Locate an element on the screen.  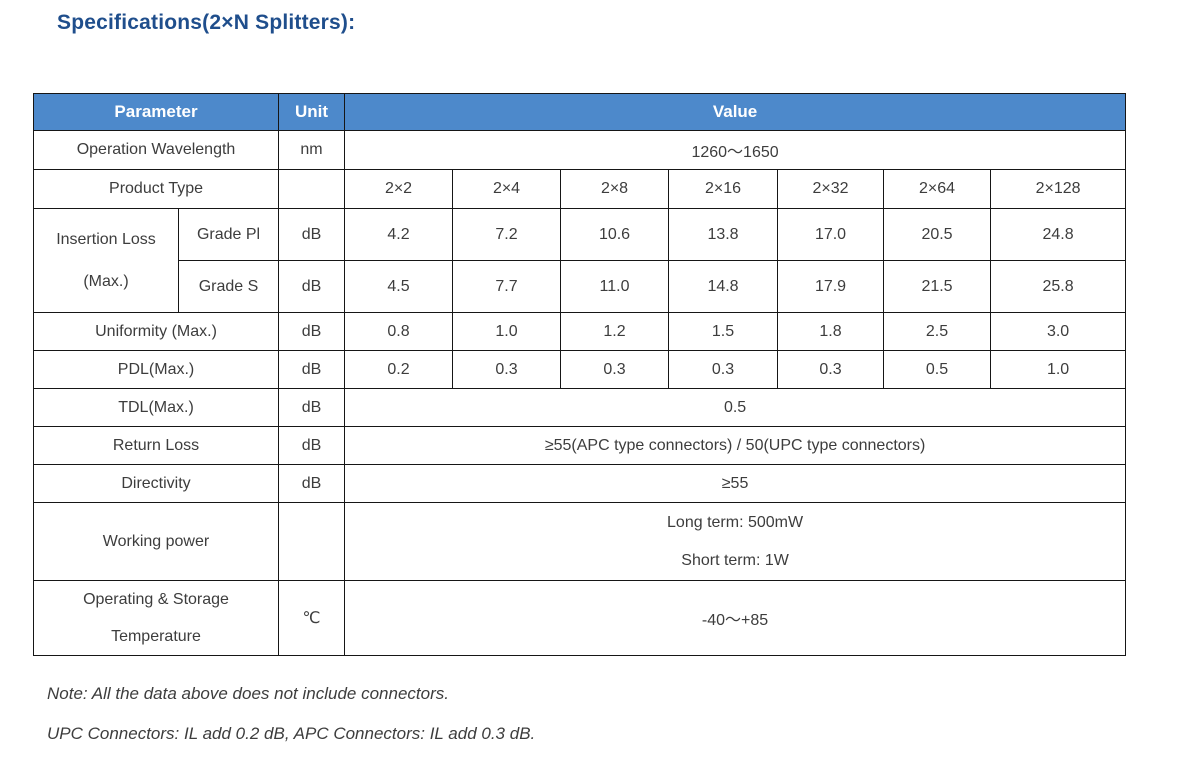
value-cell: 1.5 is located at coordinates (723, 331).